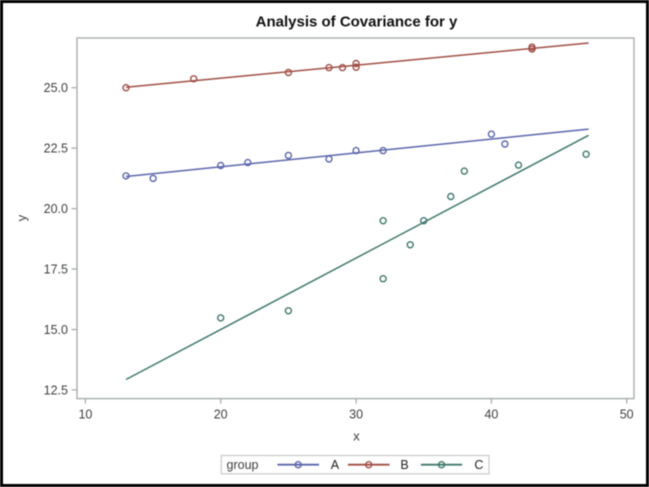 Image resolution: width=649 pixels, height=487 pixels. I want to click on svg-text: 30, so click(356, 415).